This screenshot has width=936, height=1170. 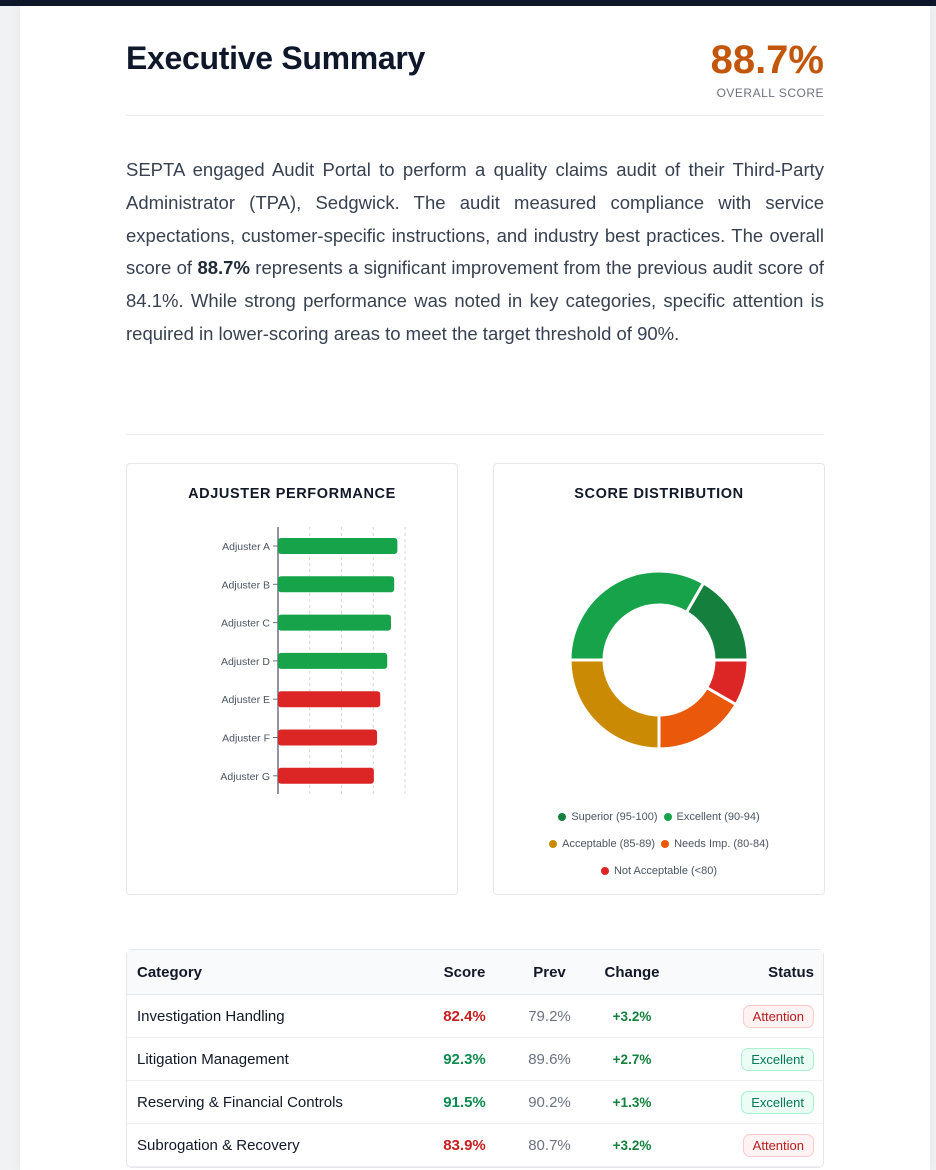 What do you see at coordinates (614, 817) in the screenshot?
I see `legend-label: Superior (95-100)` at bounding box center [614, 817].